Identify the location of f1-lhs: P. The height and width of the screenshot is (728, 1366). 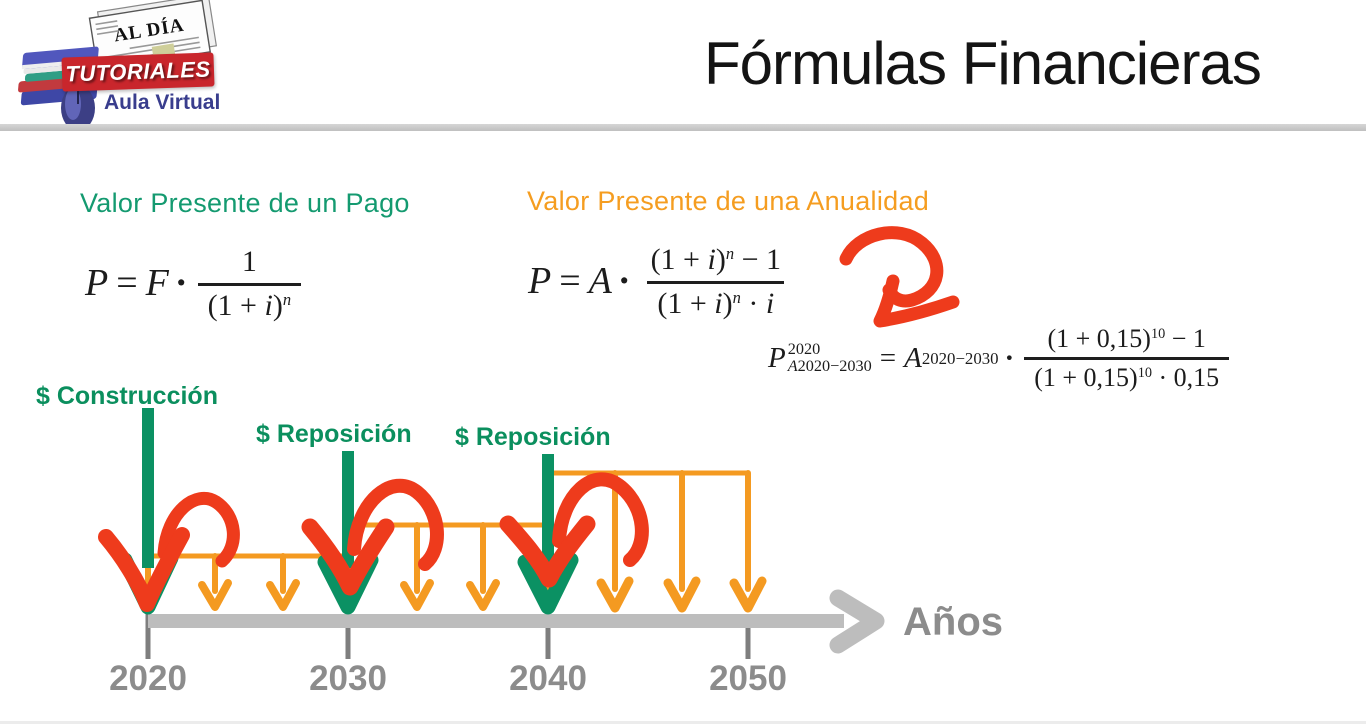
(97, 283).